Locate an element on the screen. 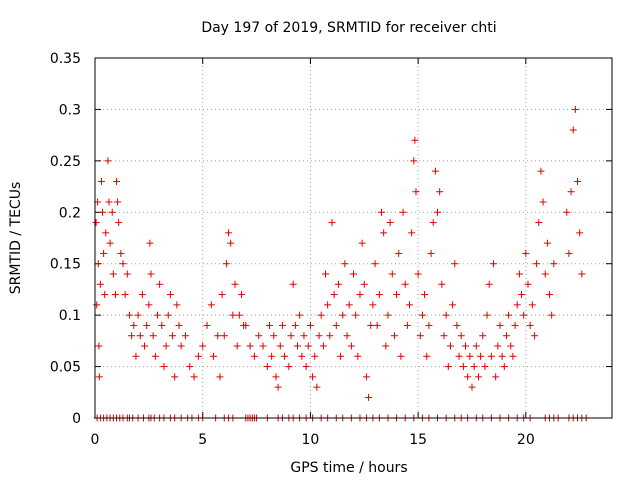 The height and width of the screenshot is (480, 640). y-tick-label: 0.3 is located at coordinates (70, 110).